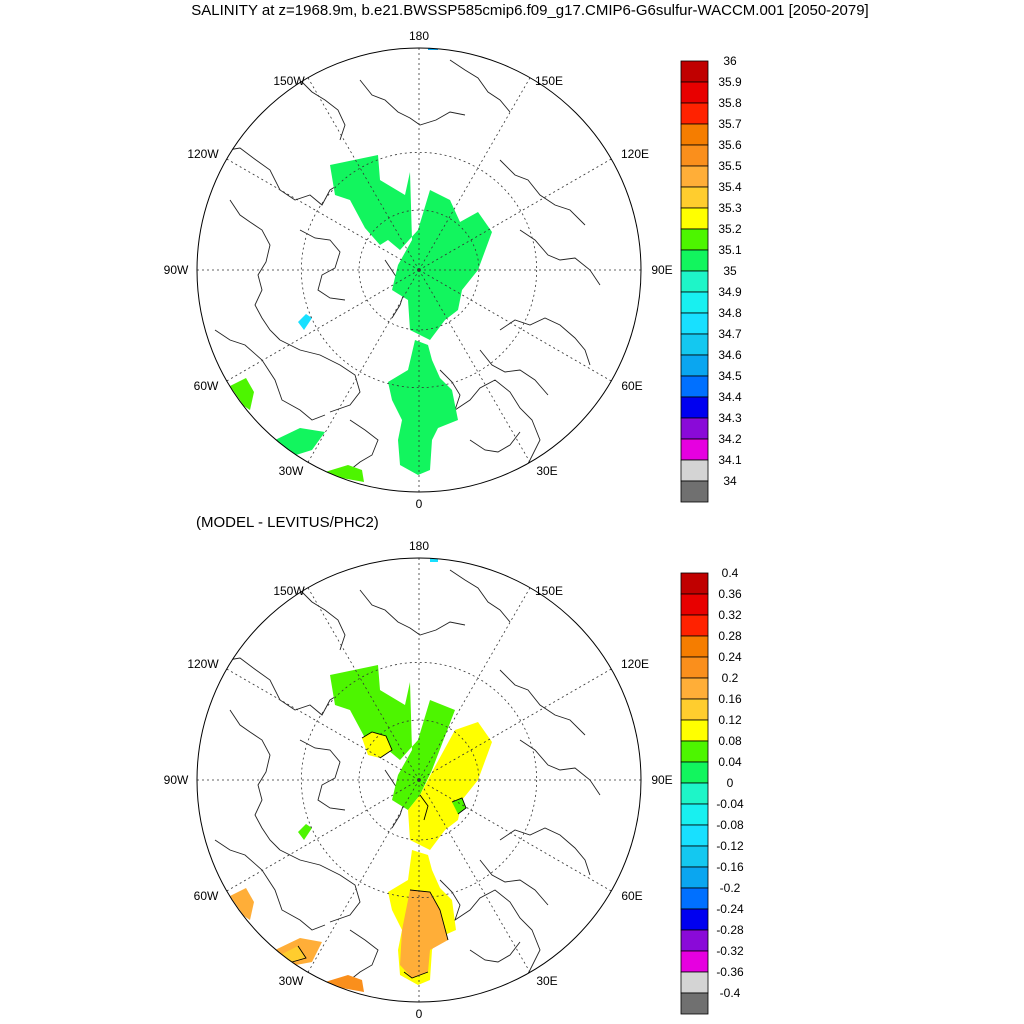 This screenshot has width=1024, height=1024. I want to click on colorbar-tick-label: -0.16, so click(730, 867).